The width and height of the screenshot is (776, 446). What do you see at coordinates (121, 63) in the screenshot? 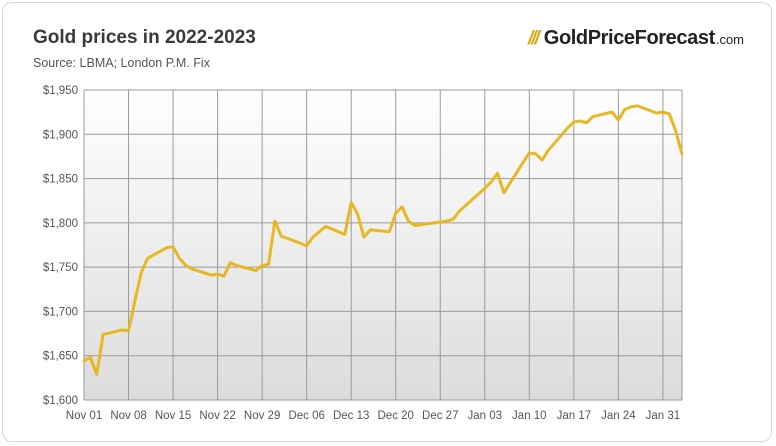
I see `chart-subtitle: Source: LBMA; London P.M. Fix` at bounding box center [121, 63].